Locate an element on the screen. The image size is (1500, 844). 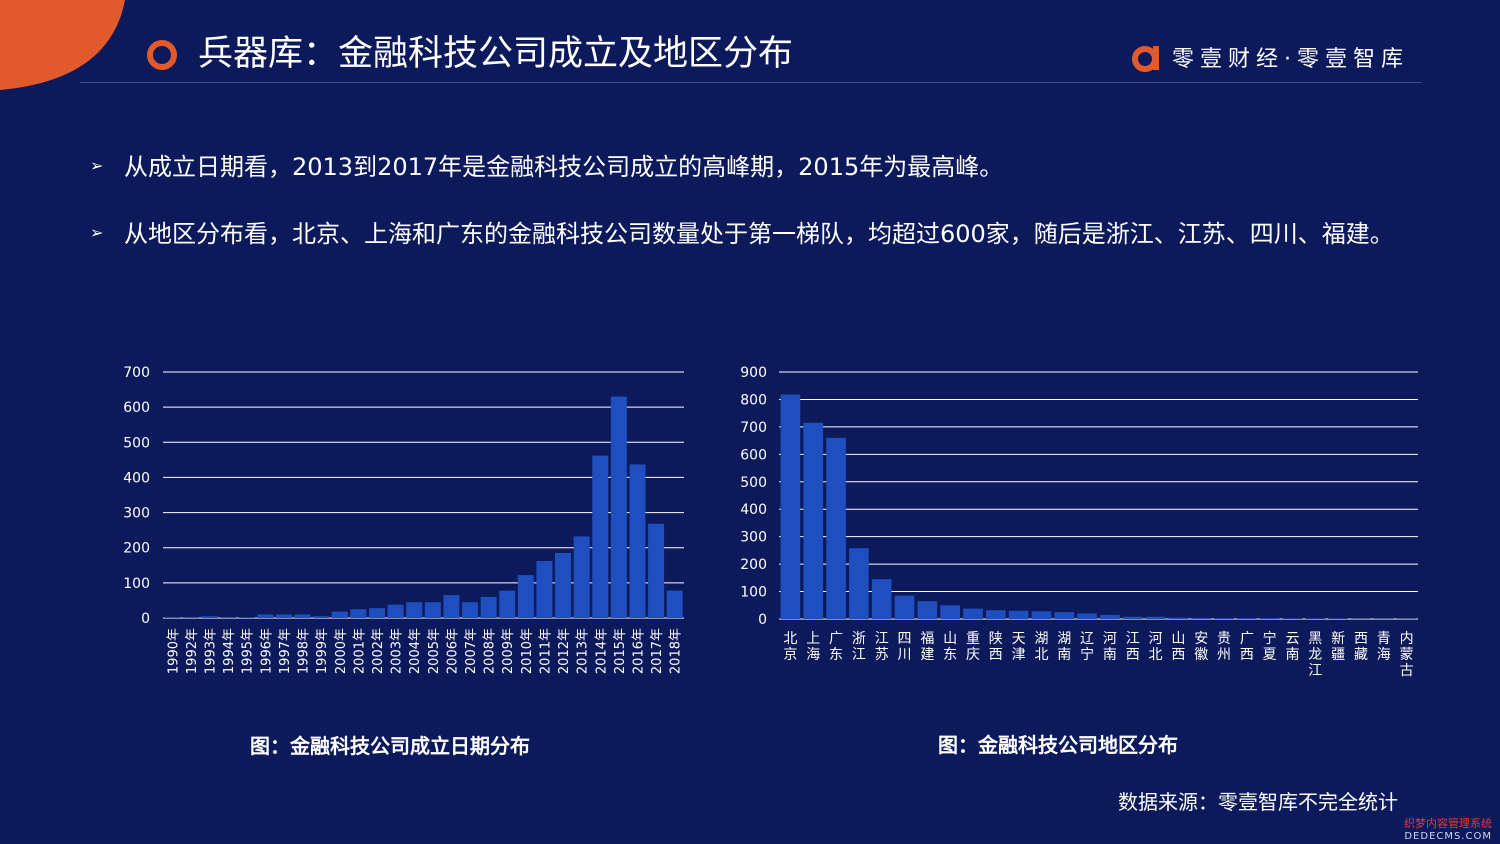
brand-text: 零壹财经·零壹智库 is located at coordinates (1290, 59).